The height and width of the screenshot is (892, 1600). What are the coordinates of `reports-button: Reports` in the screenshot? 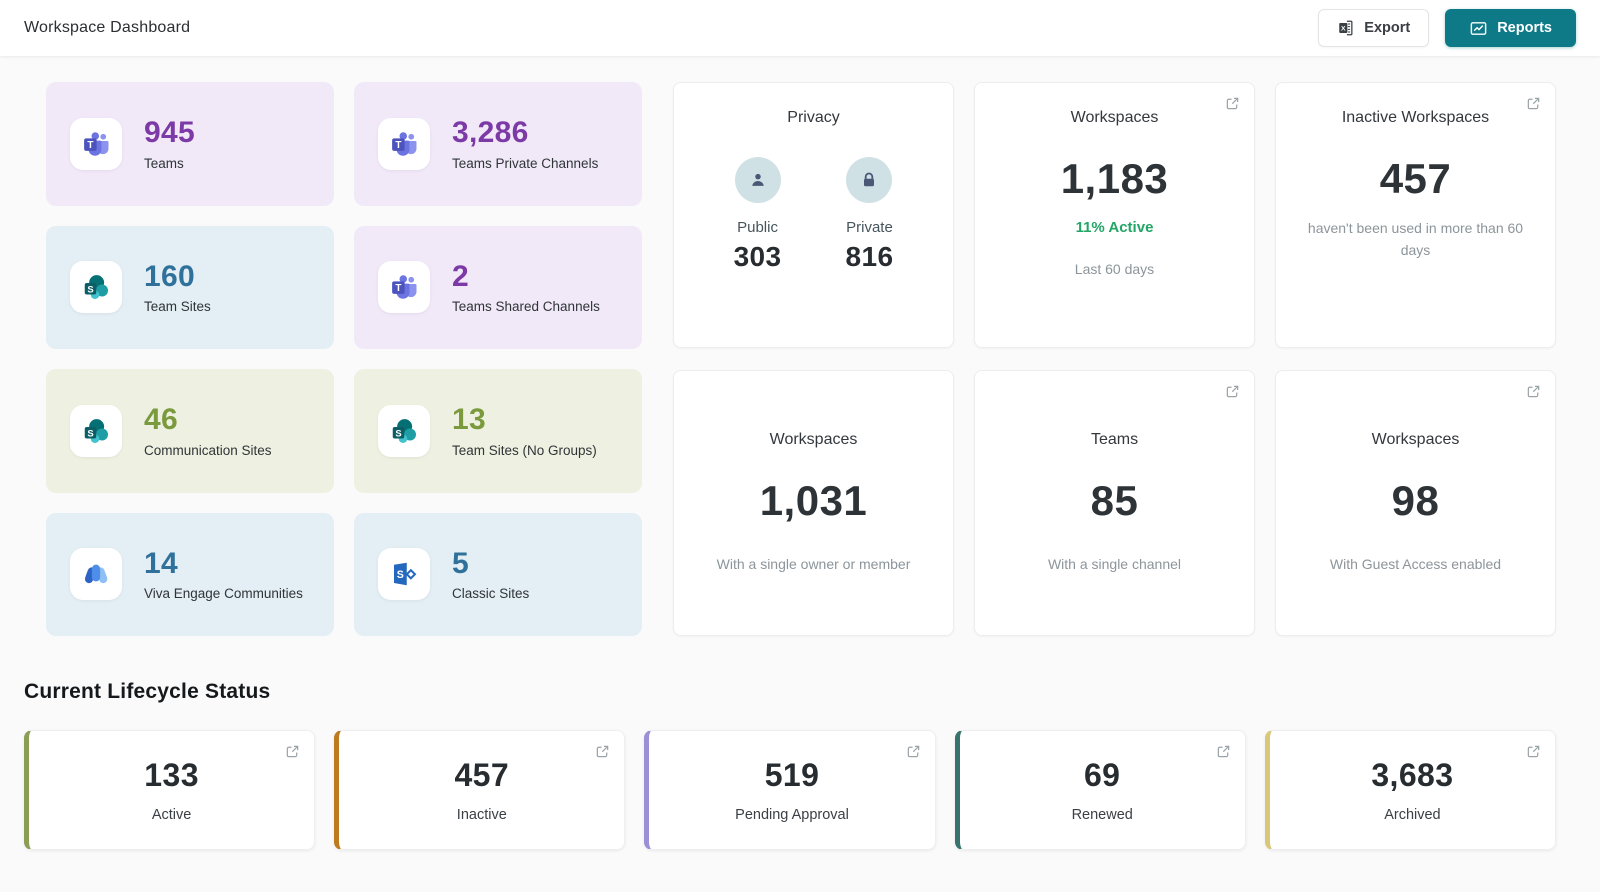 It's located at (1510, 28).